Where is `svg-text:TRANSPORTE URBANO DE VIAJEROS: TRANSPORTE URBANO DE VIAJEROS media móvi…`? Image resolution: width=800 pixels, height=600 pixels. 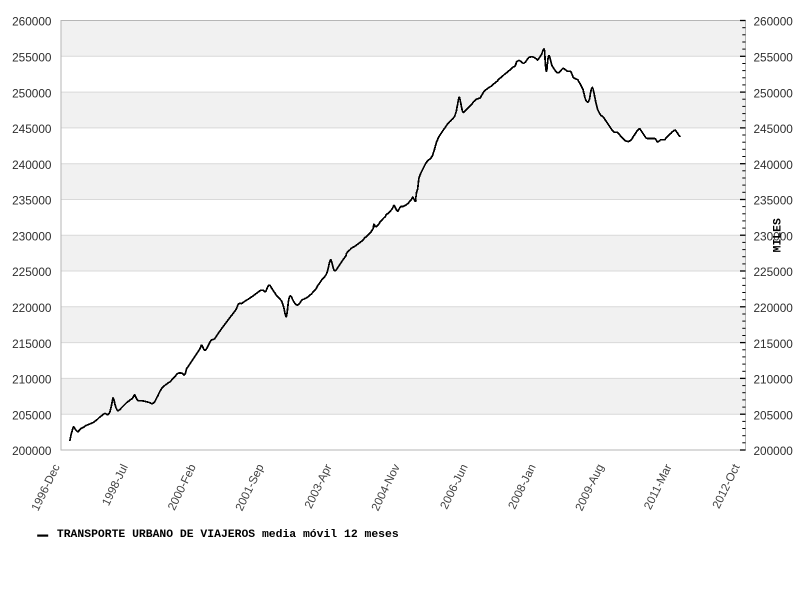 svg-text:TRANSPORTE URBANO DE VIAJEROS: TRANSPORTE URBANO DE VIAJEROS media móvi… is located at coordinates (228, 535).